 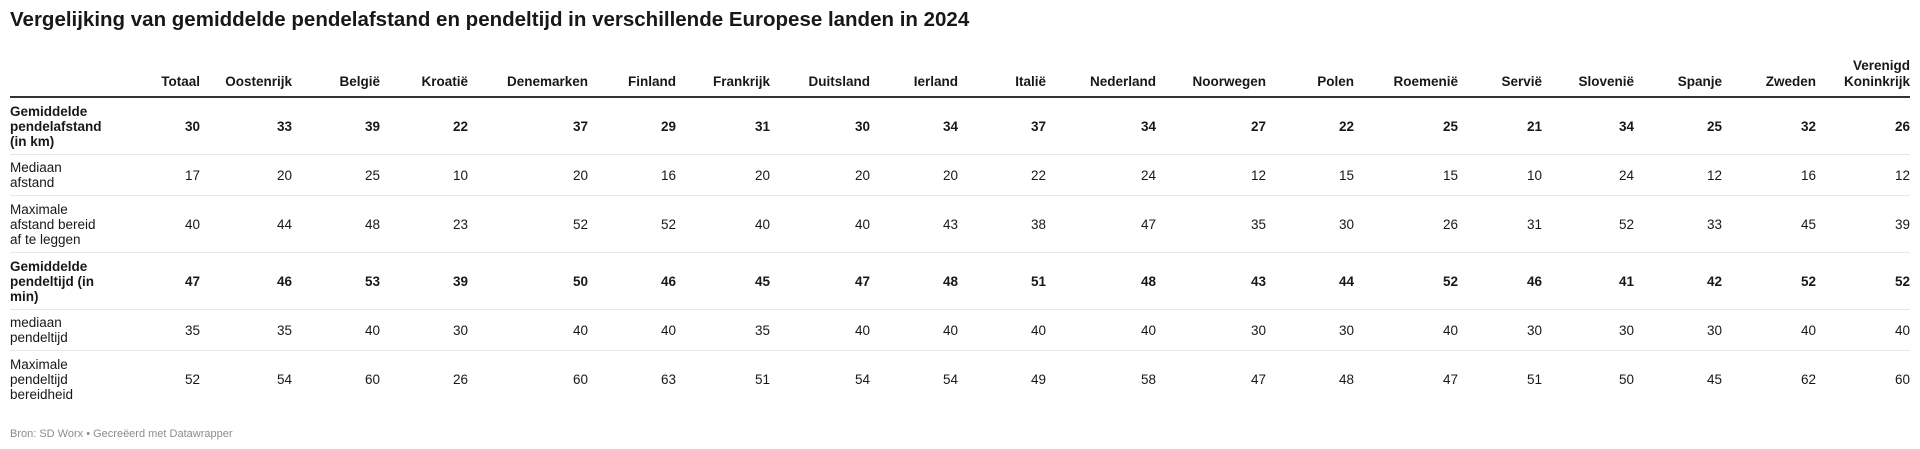 What do you see at coordinates (42, 379) in the screenshot?
I see `row-label: Maximale pendeltijd bereidheid` at bounding box center [42, 379].